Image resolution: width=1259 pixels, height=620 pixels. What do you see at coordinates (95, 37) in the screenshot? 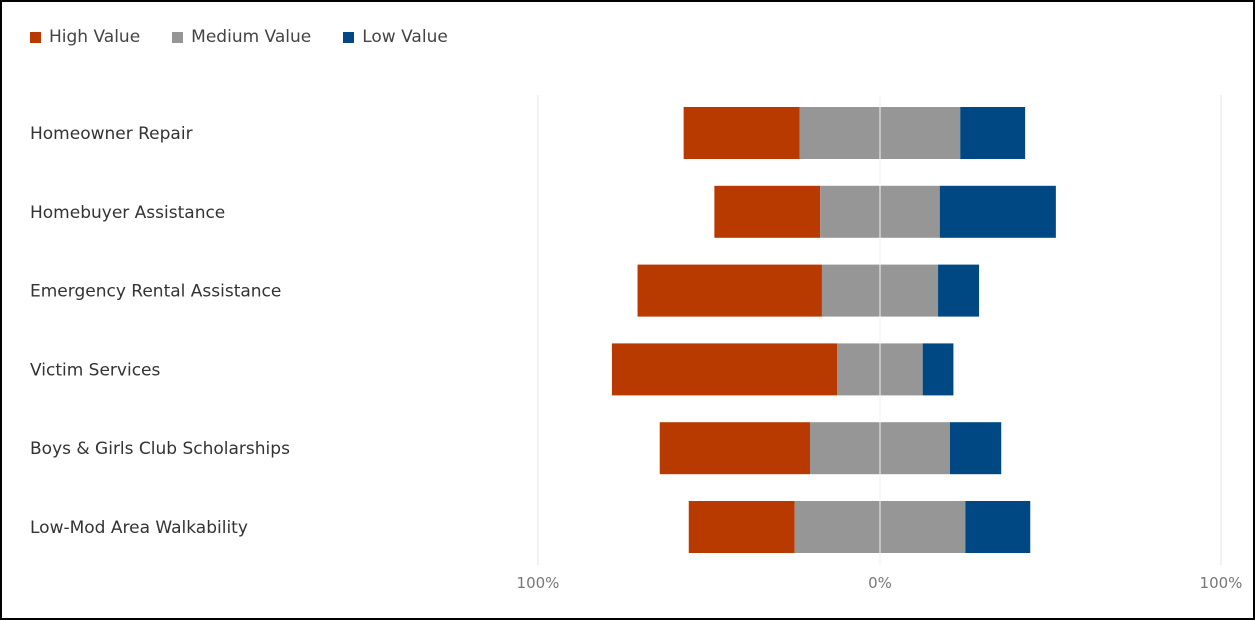
I see `legend-label-high: High Value` at bounding box center [95, 37].